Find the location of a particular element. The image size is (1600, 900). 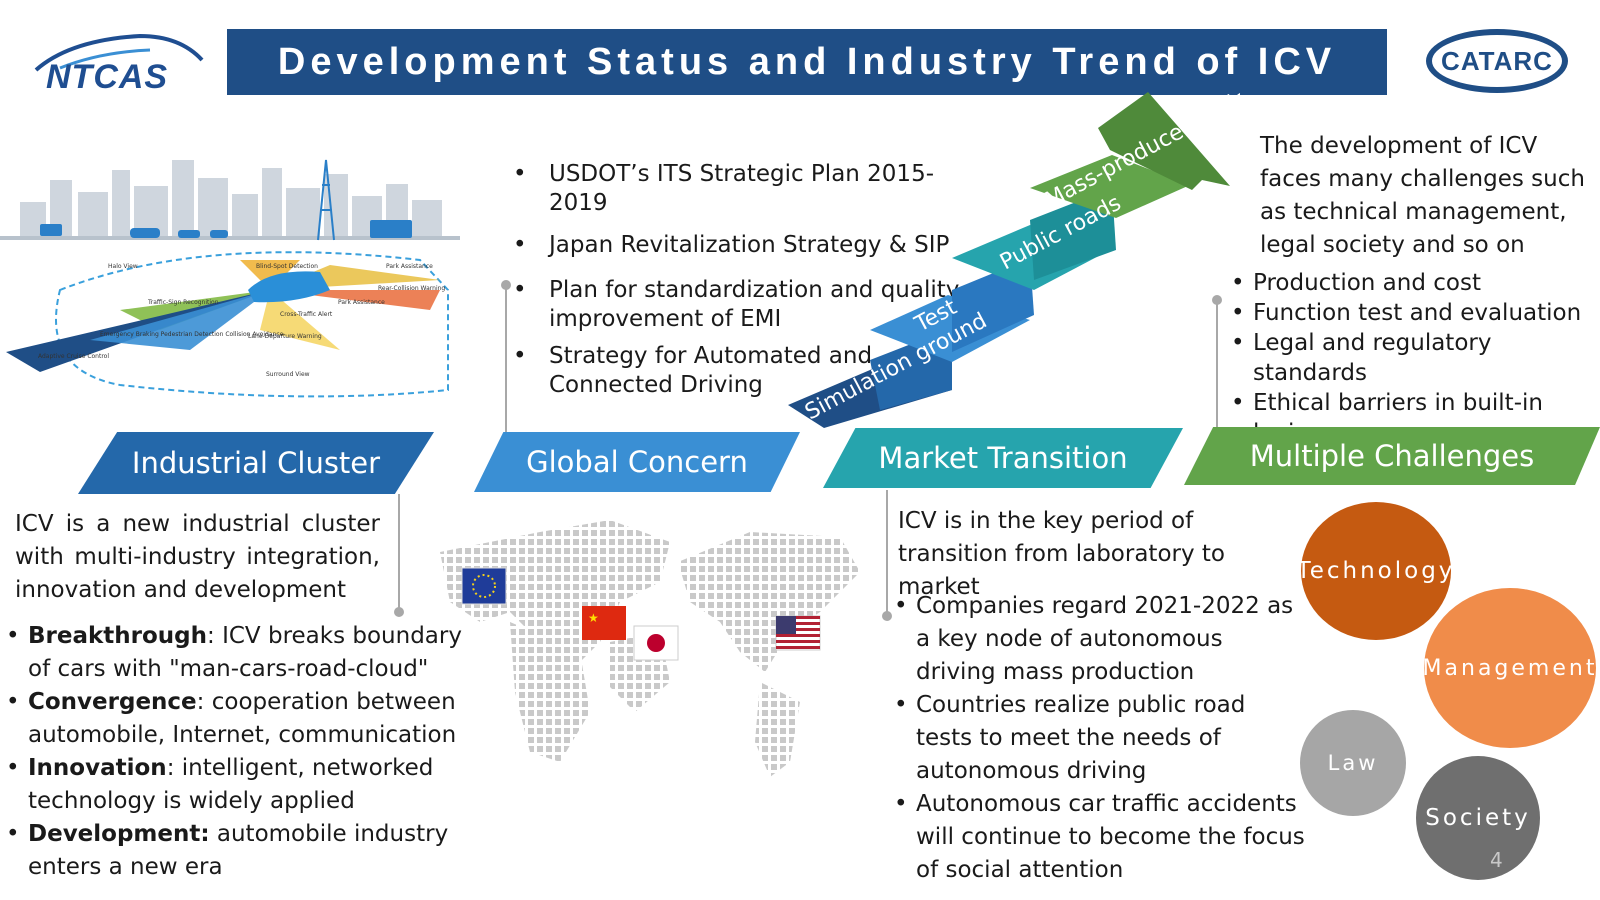

list-item: Legal and regulatory standards is located at coordinates (1412, 358).